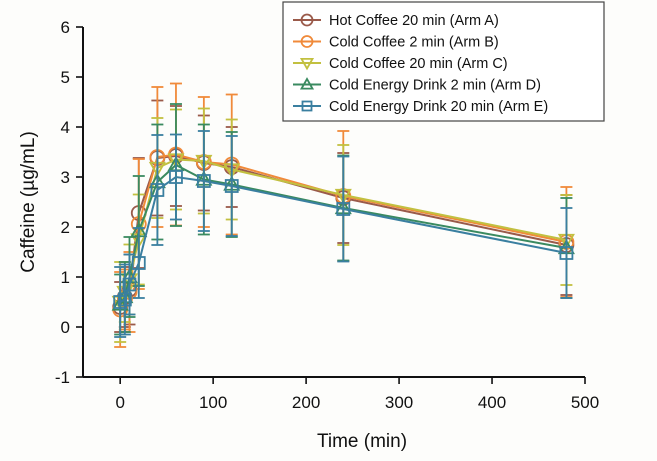 This screenshot has height=461, width=657. What do you see at coordinates (213, 402) in the screenshot?
I see `x-tick-label: 100` at bounding box center [213, 402].